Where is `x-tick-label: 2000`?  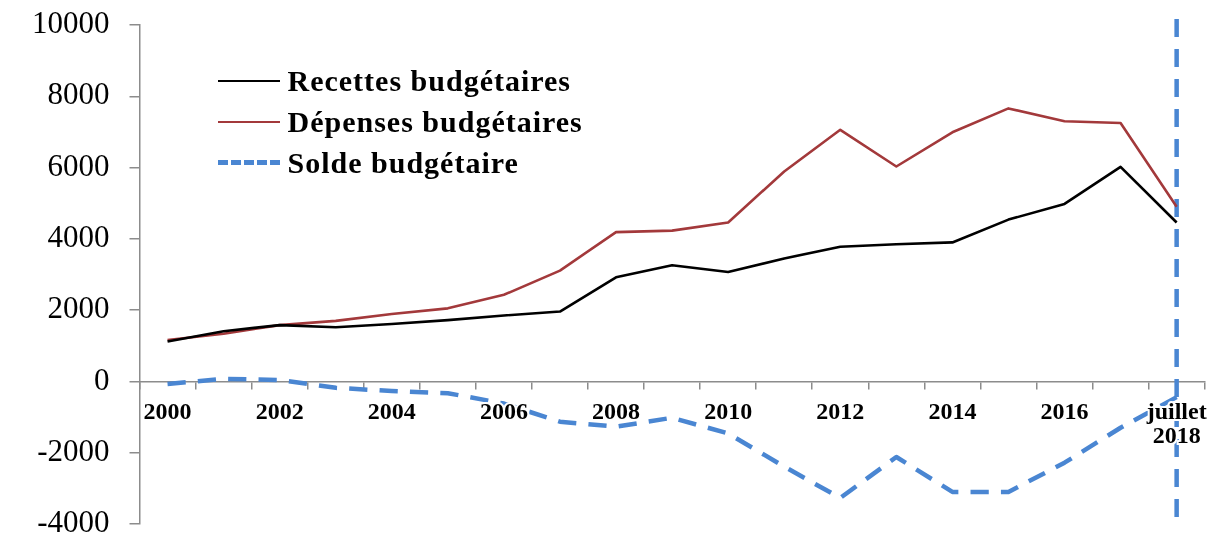 x-tick-label: 2000 is located at coordinates (167, 410).